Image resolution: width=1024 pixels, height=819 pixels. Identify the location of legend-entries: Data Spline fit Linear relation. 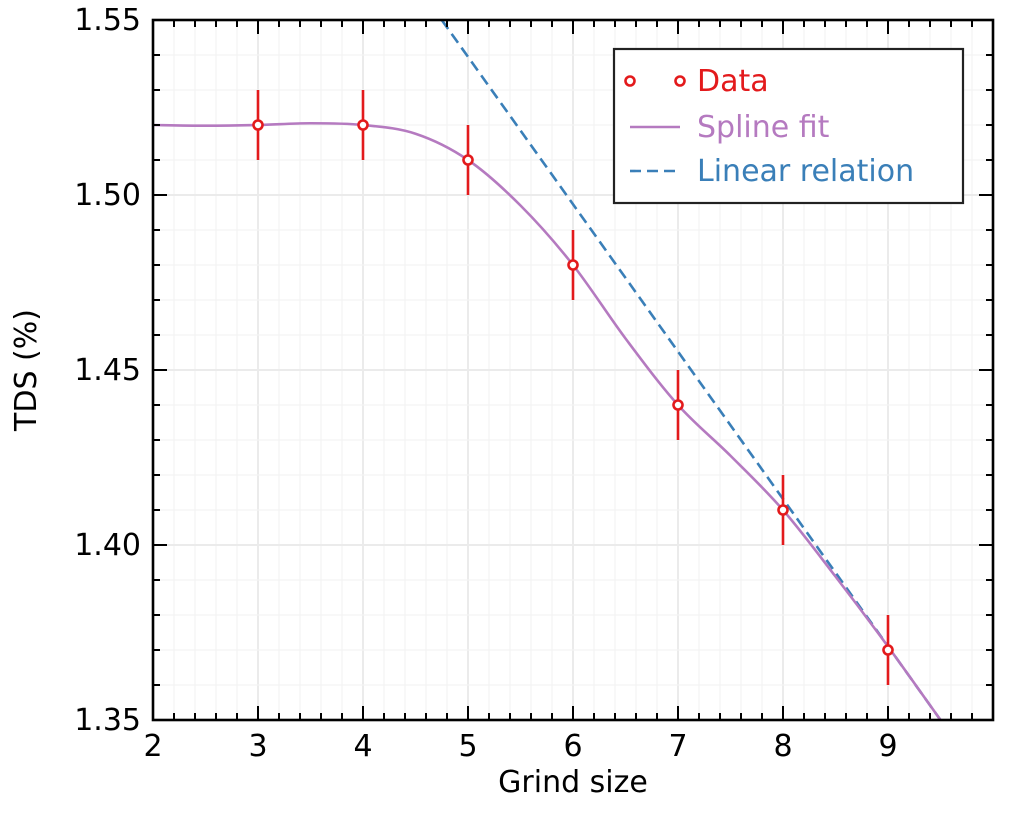
(769, 126).